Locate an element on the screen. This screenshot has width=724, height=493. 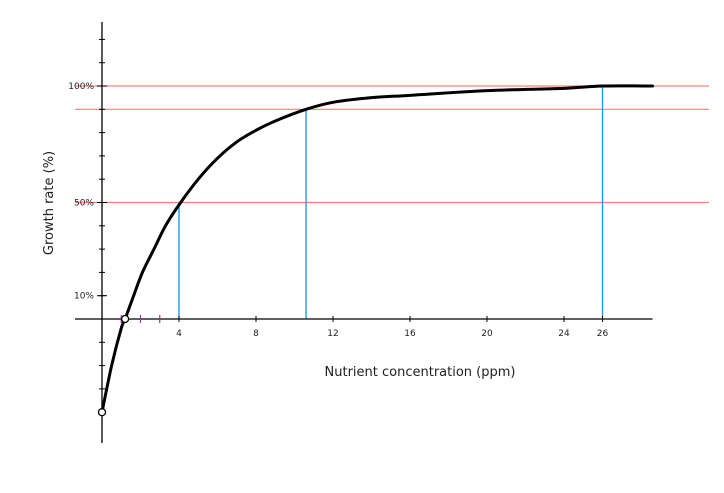
x-tick-label: 12 is located at coordinates (332, 334).